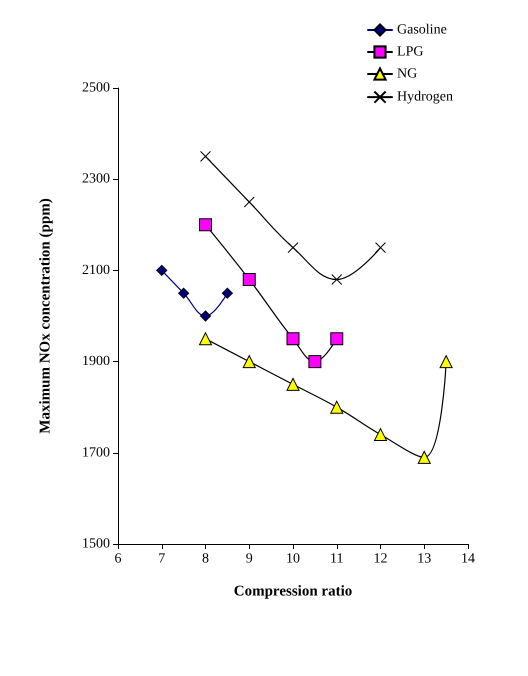 The image size is (528, 676). What do you see at coordinates (422, 30) in the screenshot?
I see `legend-label: Gasoline` at bounding box center [422, 30].